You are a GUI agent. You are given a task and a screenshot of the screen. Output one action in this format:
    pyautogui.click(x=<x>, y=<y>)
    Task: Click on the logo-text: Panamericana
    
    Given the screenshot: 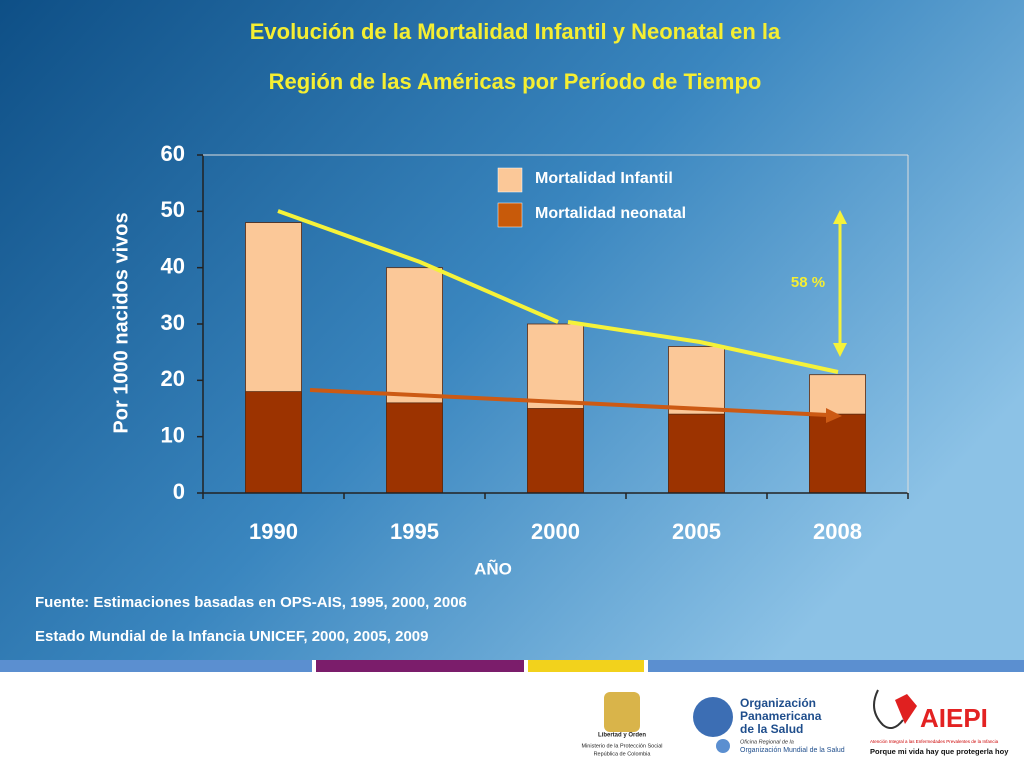 What is the action you would take?
    pyautogui.click(x=781, y=716)
    